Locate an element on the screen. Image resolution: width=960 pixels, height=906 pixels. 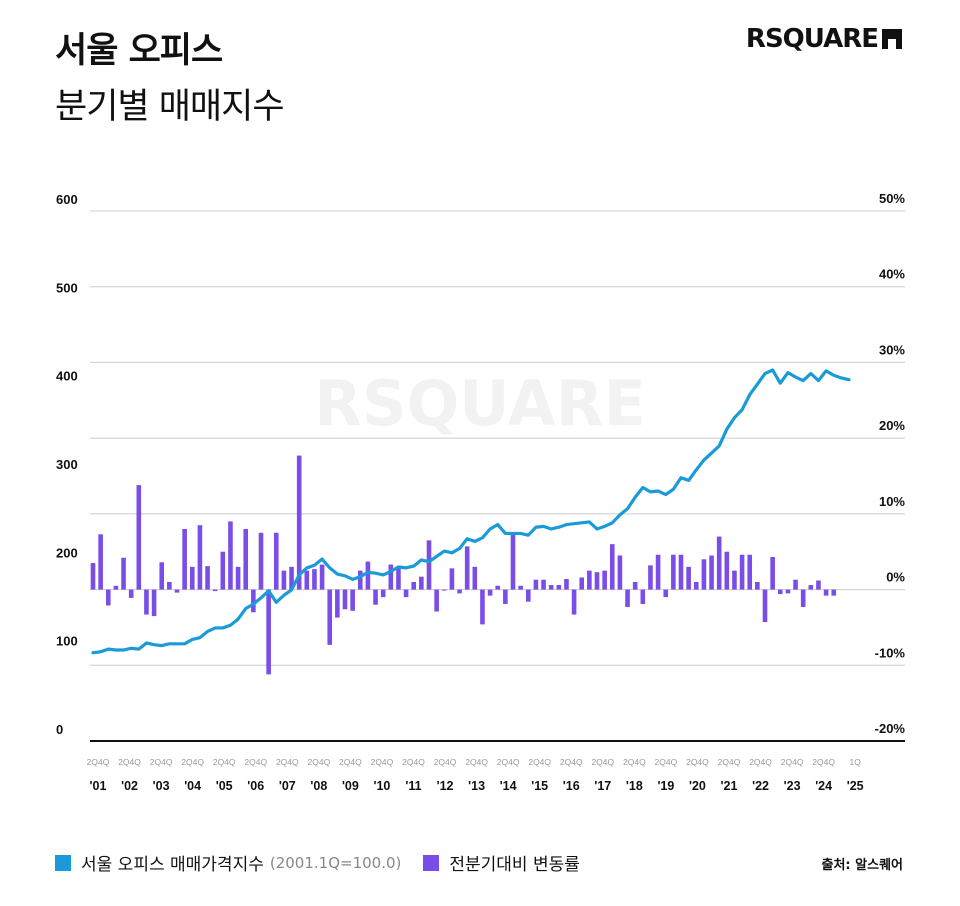
year-tick-label: '04 is located at coordinates (192, 786).